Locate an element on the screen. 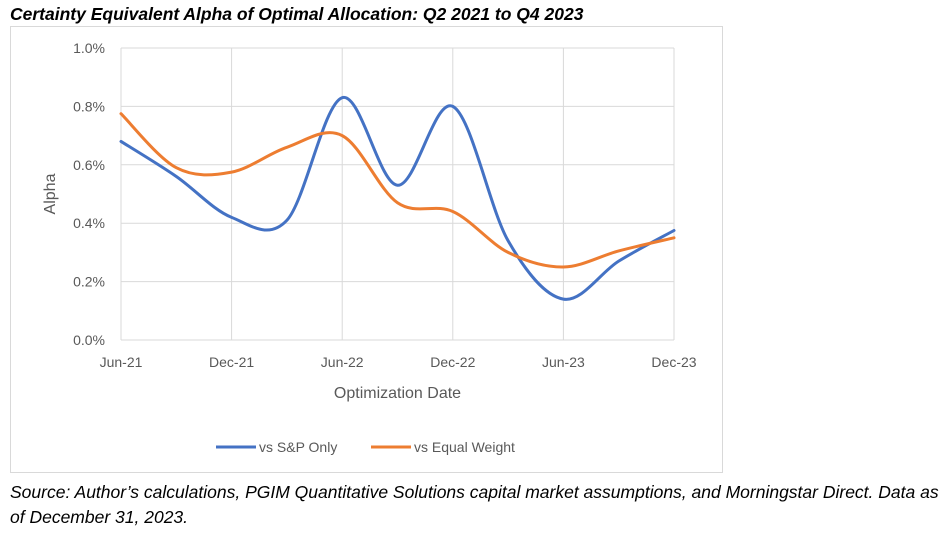  legend-label-0: vs S&P Only is located at coordinates (298, 447).